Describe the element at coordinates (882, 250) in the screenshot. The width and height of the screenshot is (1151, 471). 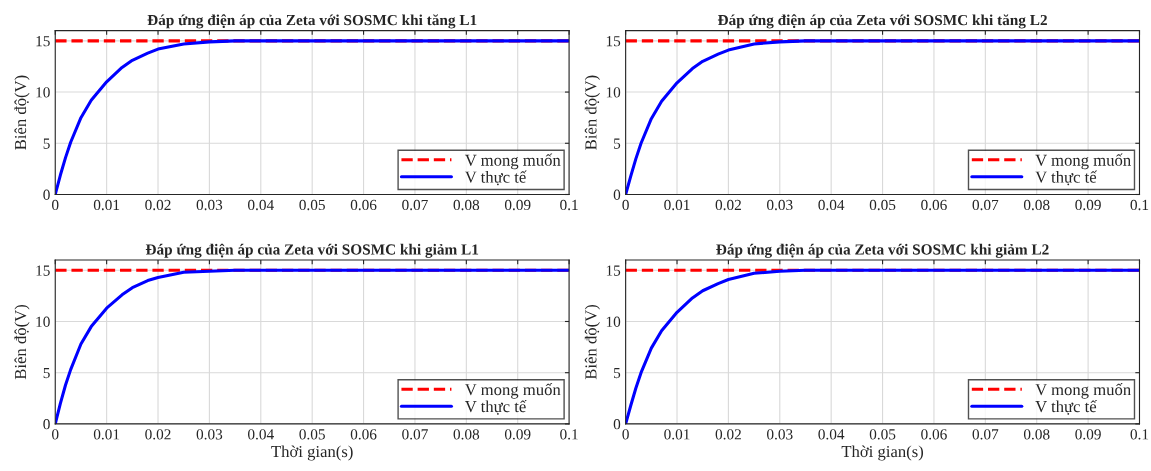
I see `chart-title: Đáp ứng điện áp của Zeta với SOSMC khi giảm L2` at that location.